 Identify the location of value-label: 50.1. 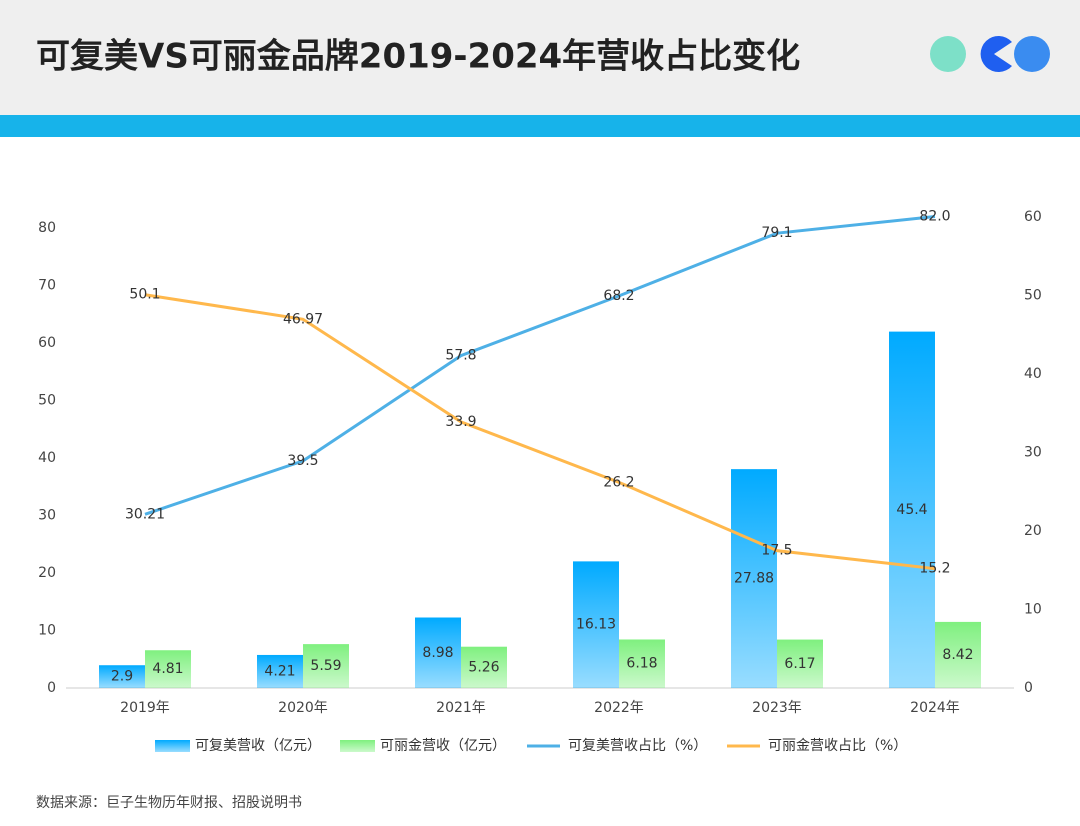
(144, 295).